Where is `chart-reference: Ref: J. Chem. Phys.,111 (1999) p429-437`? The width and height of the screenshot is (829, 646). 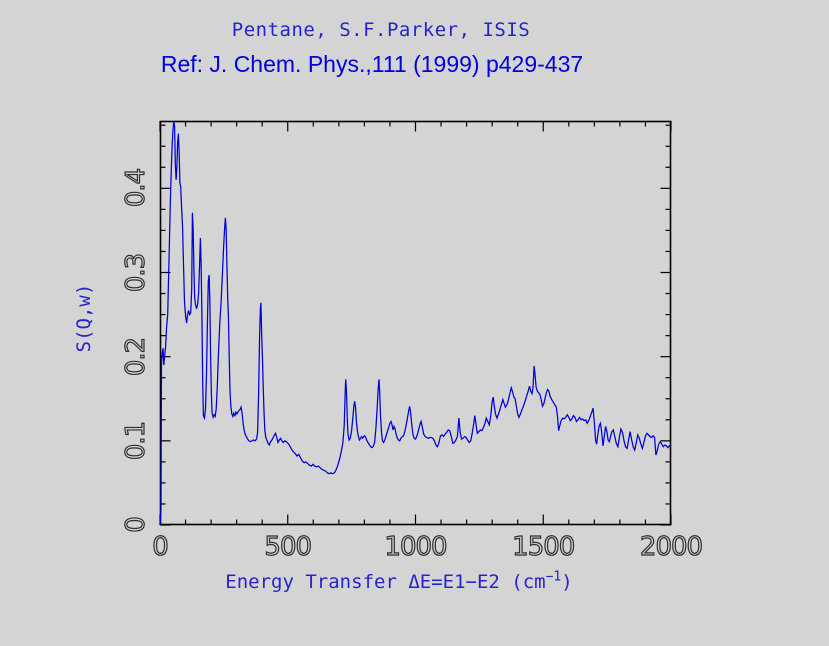
chart-reference: Ref: J. Chem. Phys.,111 (1999) p429-437 is located at coordinates (372, 64).